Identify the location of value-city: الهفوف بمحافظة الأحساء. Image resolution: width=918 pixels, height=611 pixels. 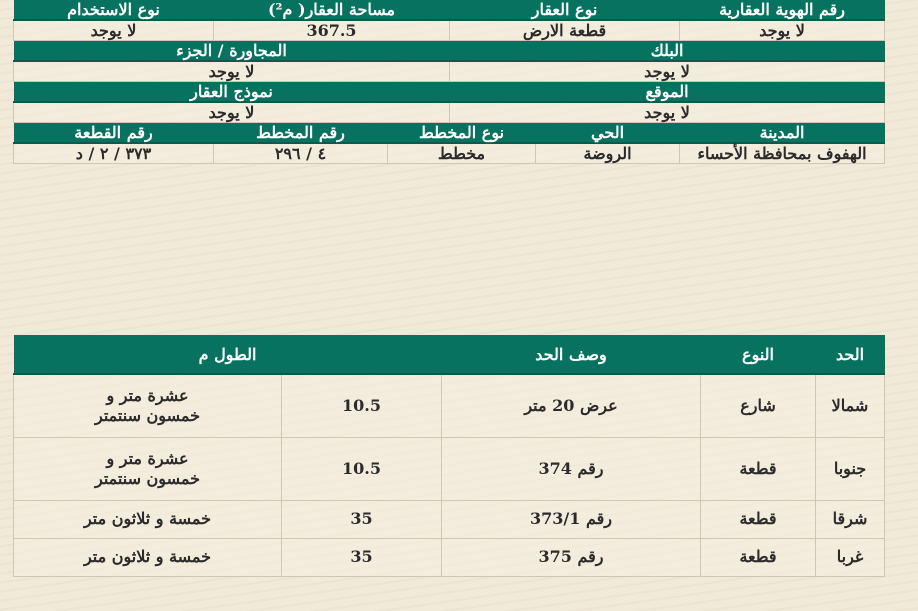
(782, 153).